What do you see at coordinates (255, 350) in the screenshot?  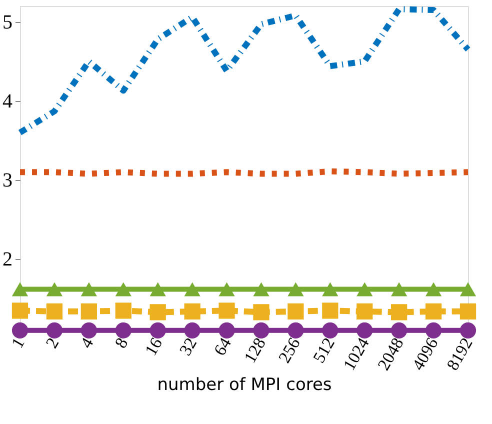 I see `x-tick-label: 128` at bounding box center [255, 350].